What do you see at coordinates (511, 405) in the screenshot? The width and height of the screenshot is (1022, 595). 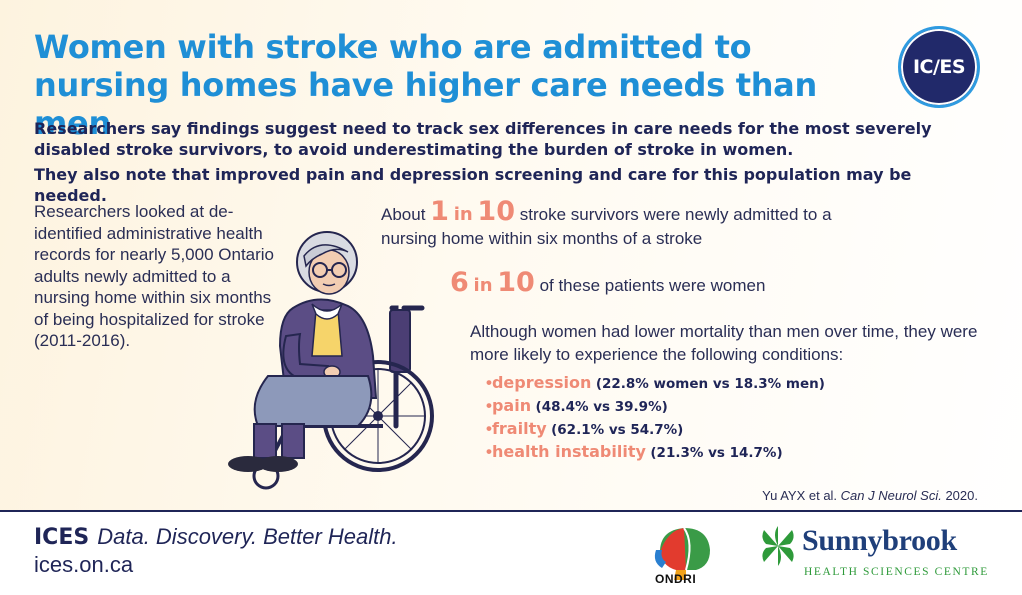 I see `condition-name: pain` at bounding box center [511, 405].